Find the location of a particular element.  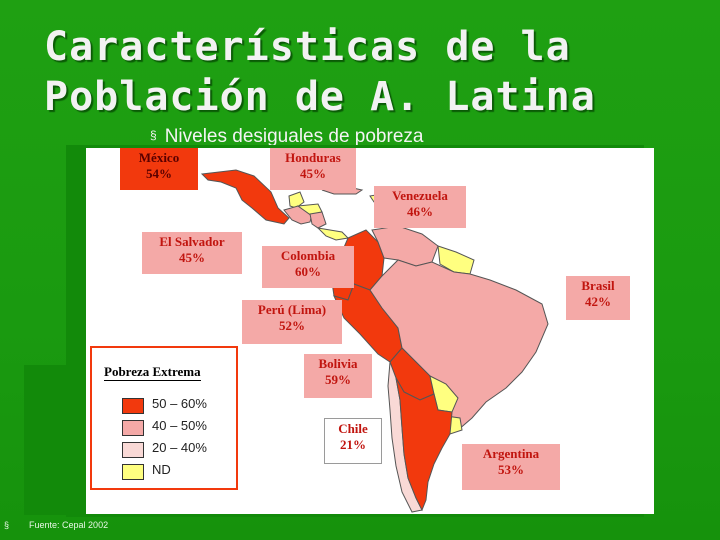

label-peru: Perú (Lima) 52% is located at coordinates (292, 322).